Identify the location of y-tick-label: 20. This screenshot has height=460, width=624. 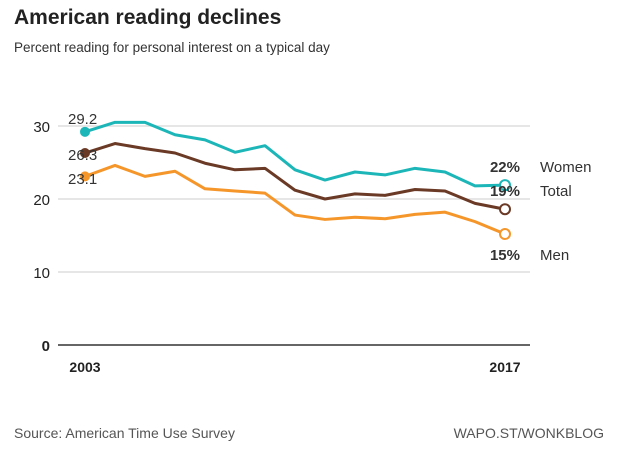
(41, 200).